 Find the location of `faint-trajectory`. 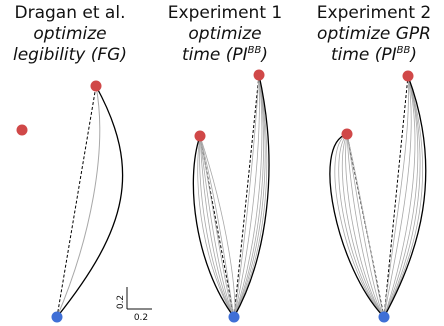

faint-trajectory is located at coordinates (78, 201).